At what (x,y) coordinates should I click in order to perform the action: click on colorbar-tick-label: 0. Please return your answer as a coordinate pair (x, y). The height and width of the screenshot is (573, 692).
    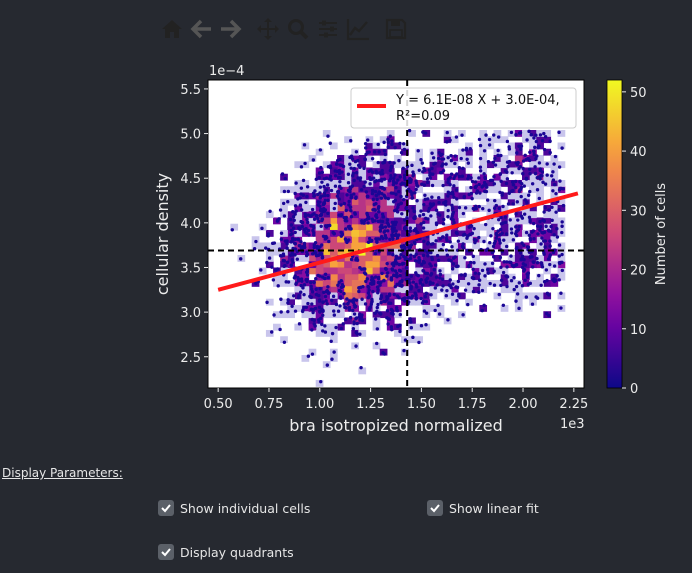
    Looking at the image, I should click on (634, 389).